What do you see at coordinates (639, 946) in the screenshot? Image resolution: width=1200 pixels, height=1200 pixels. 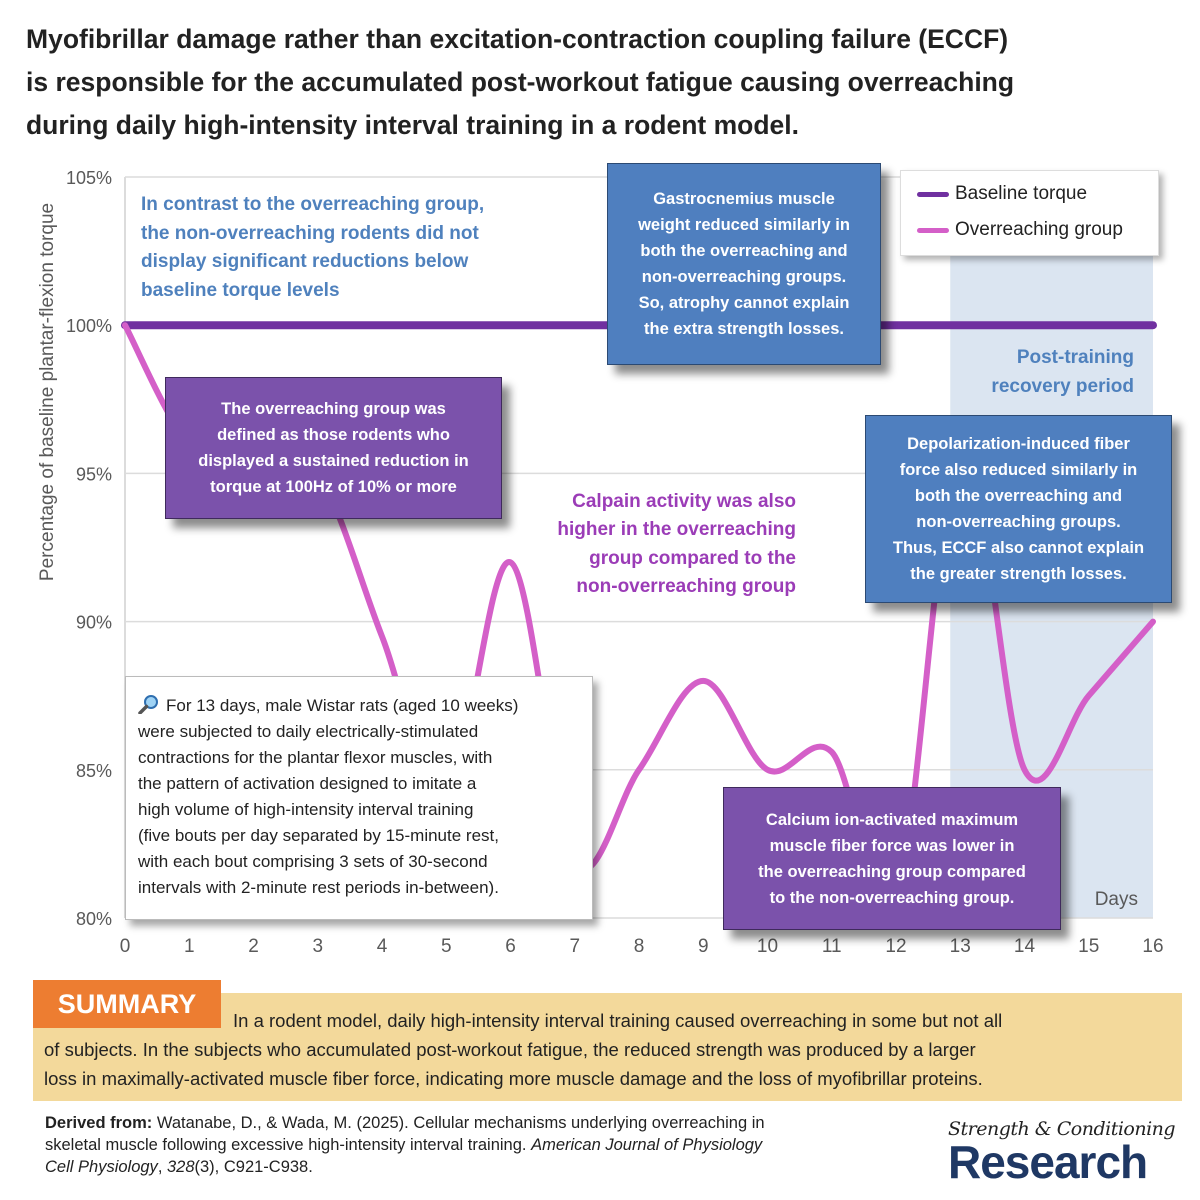 I see `x-tick-label: 8` at bounding box center [639, 946].